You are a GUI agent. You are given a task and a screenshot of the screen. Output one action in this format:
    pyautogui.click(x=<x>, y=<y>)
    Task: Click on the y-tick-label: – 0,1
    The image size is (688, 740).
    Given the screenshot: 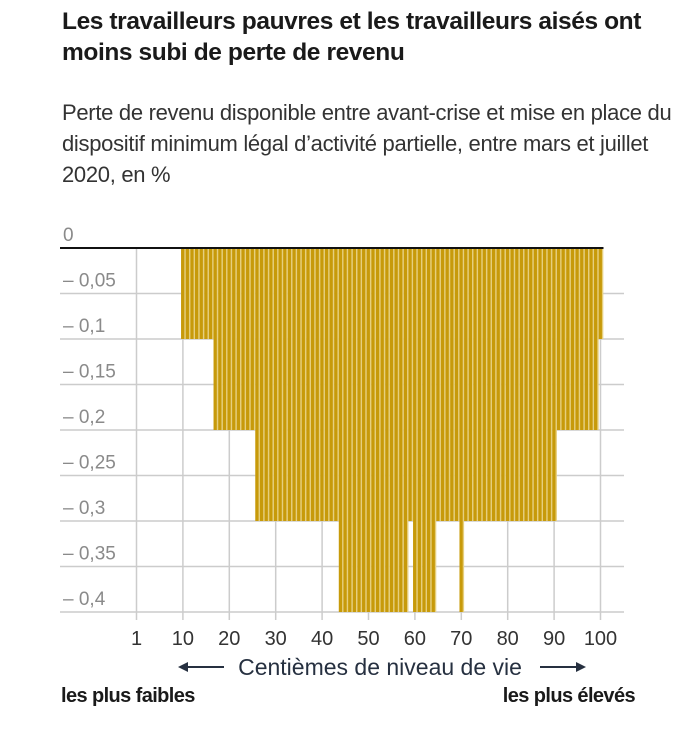 What is the action you would take?
    pyautogui.click(x=84, y=326)
    